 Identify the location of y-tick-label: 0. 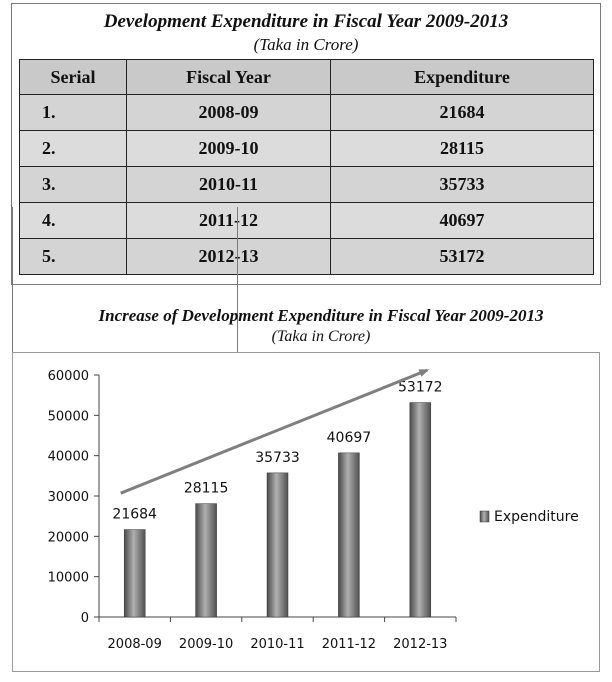
(85, 618).